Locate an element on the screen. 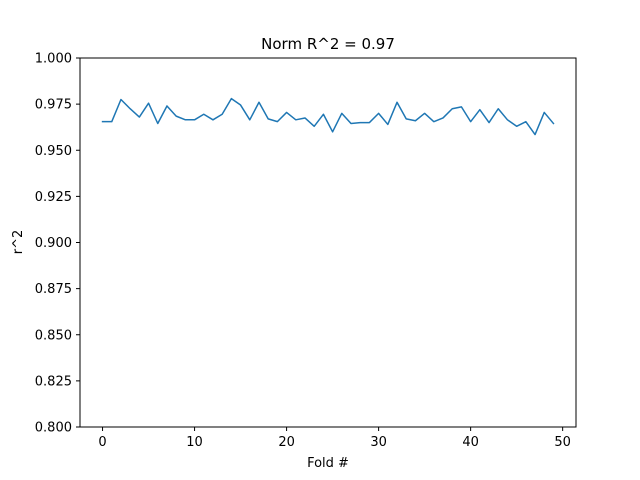 This screenshot has width=640, height=480. series-layer is located at coordinates (328, 116).